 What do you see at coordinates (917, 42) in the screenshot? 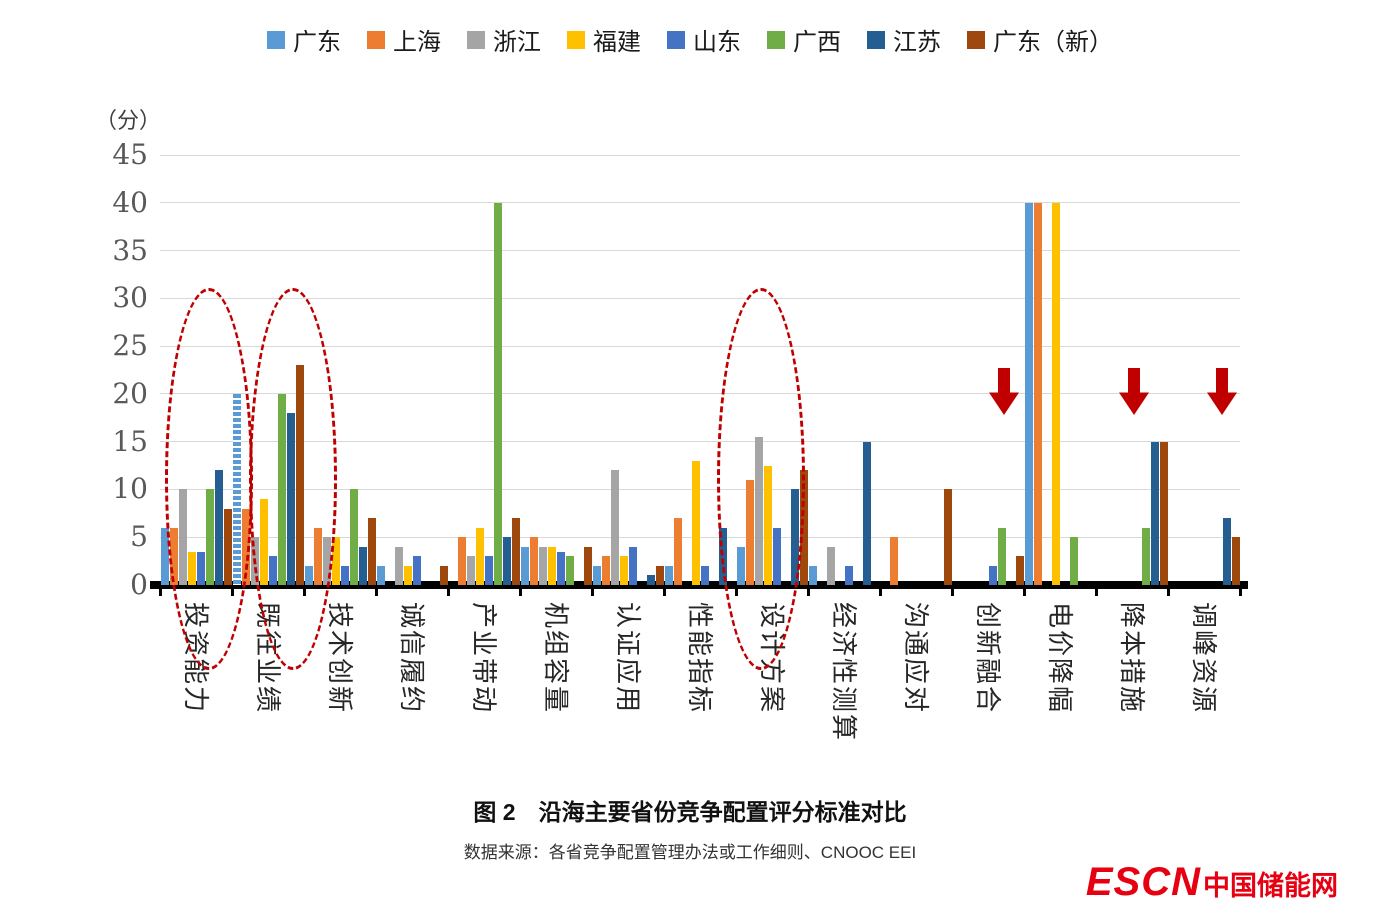
I see `legend-label: 江苏` at bounding box center [917, 42].